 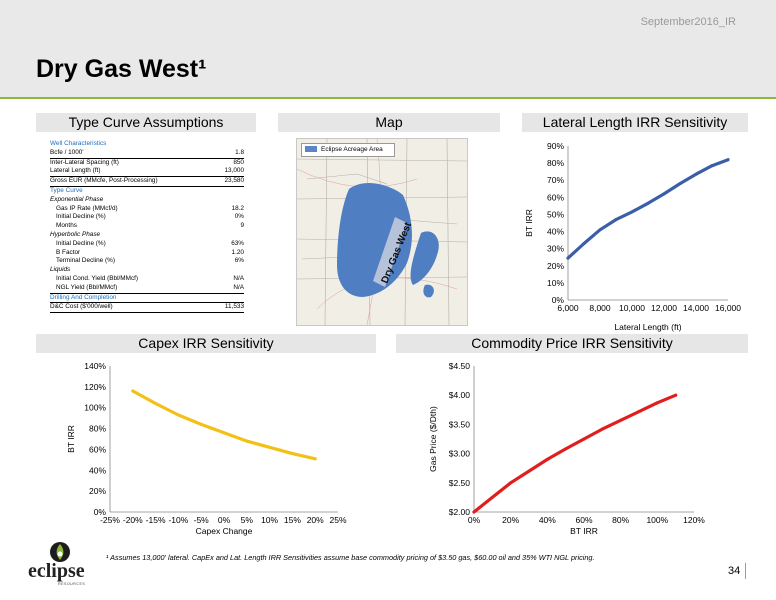 What do you see at coordinates (146, 122) in the screenshot?
I see `section-type-curve: Type Curve Assumptions` at bounding box center [146, 122].